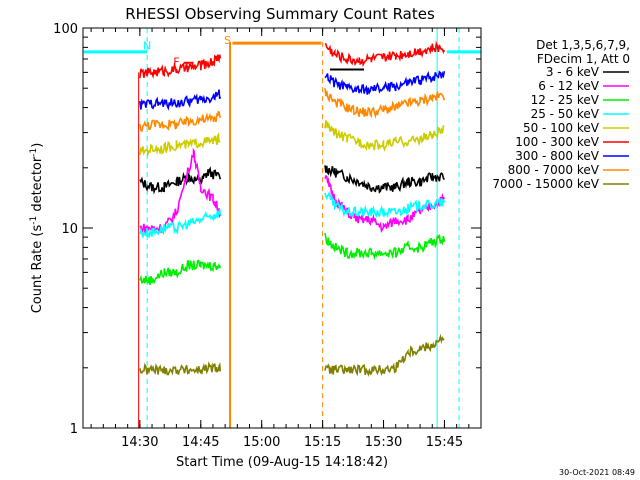 This screenshot has height=480, width=640. What do you see at coordinates (561, 128) in the screenshot?
I see `legend-label: 50 - 100 keV` at bounding box center [561, 128].